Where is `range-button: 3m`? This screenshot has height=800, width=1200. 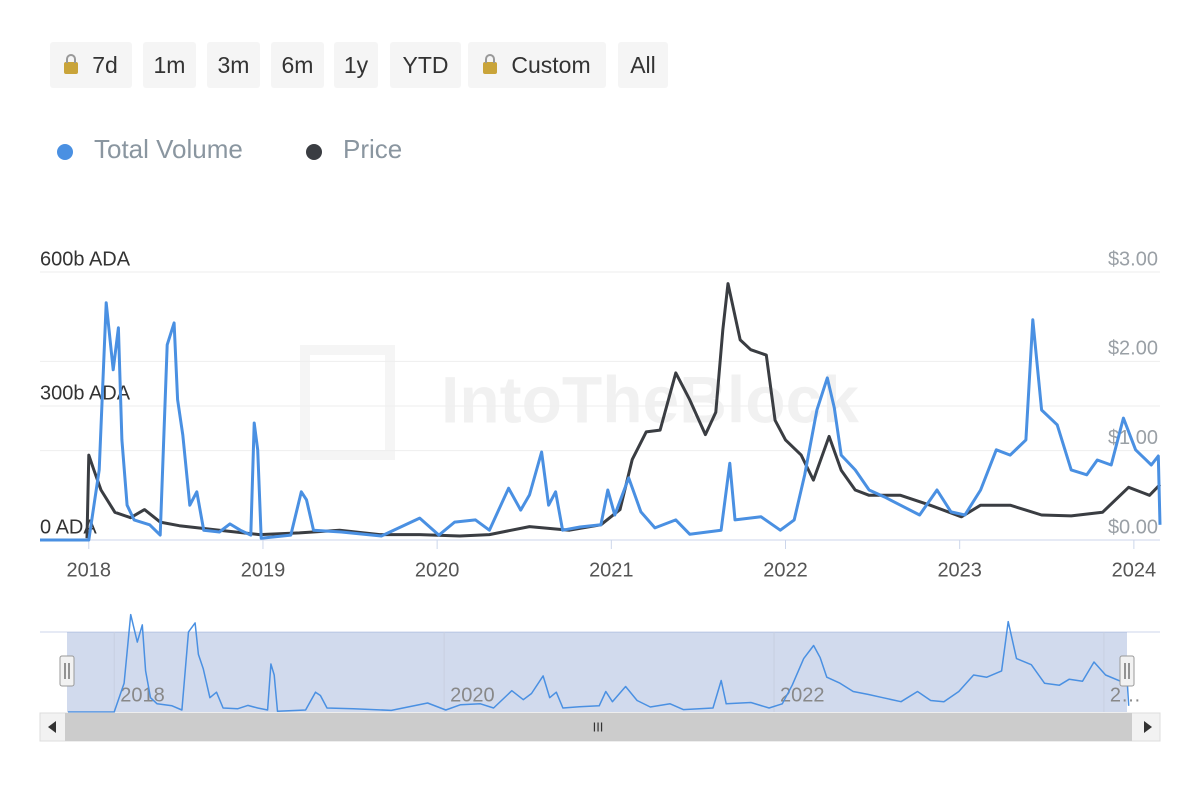 range-button: 3m is located at coordinates (233, 65).